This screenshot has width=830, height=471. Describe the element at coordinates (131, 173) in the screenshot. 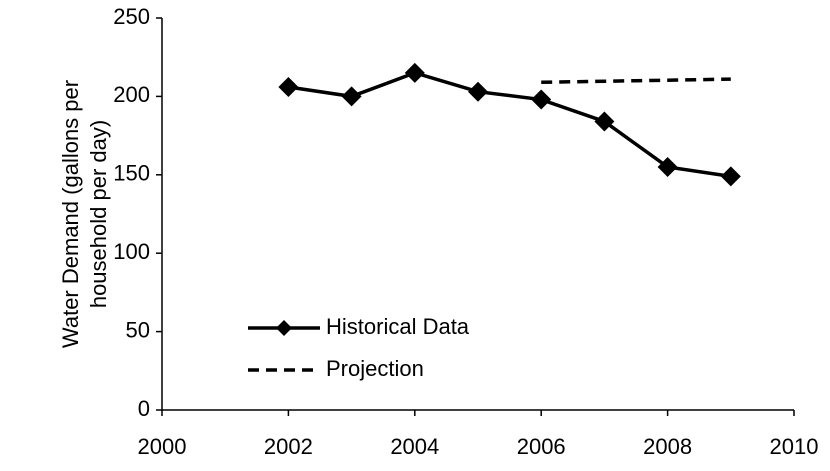

I see `y-tick-label: 150` at that location.